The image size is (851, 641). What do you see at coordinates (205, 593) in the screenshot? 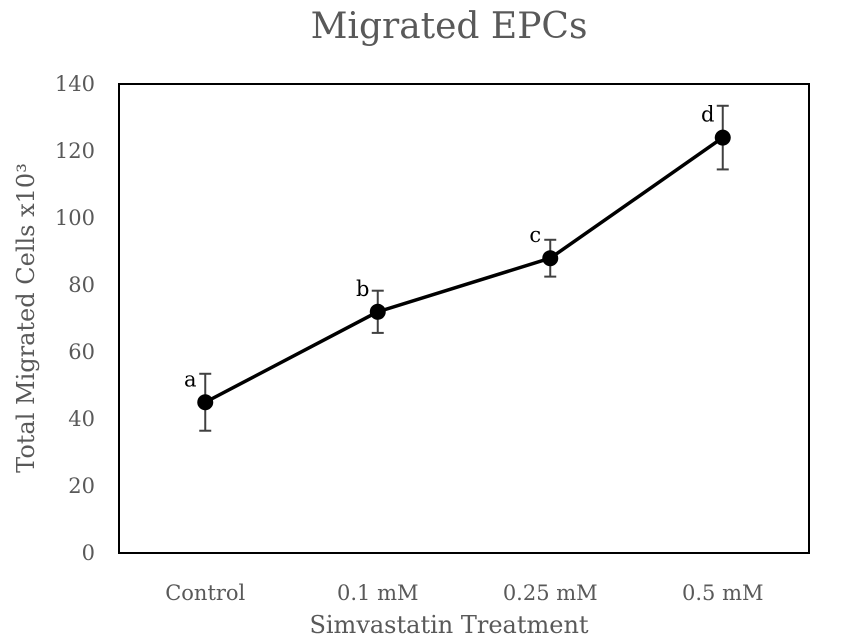
I see `x-tick-label: Control` at bounding box center [205, 593].